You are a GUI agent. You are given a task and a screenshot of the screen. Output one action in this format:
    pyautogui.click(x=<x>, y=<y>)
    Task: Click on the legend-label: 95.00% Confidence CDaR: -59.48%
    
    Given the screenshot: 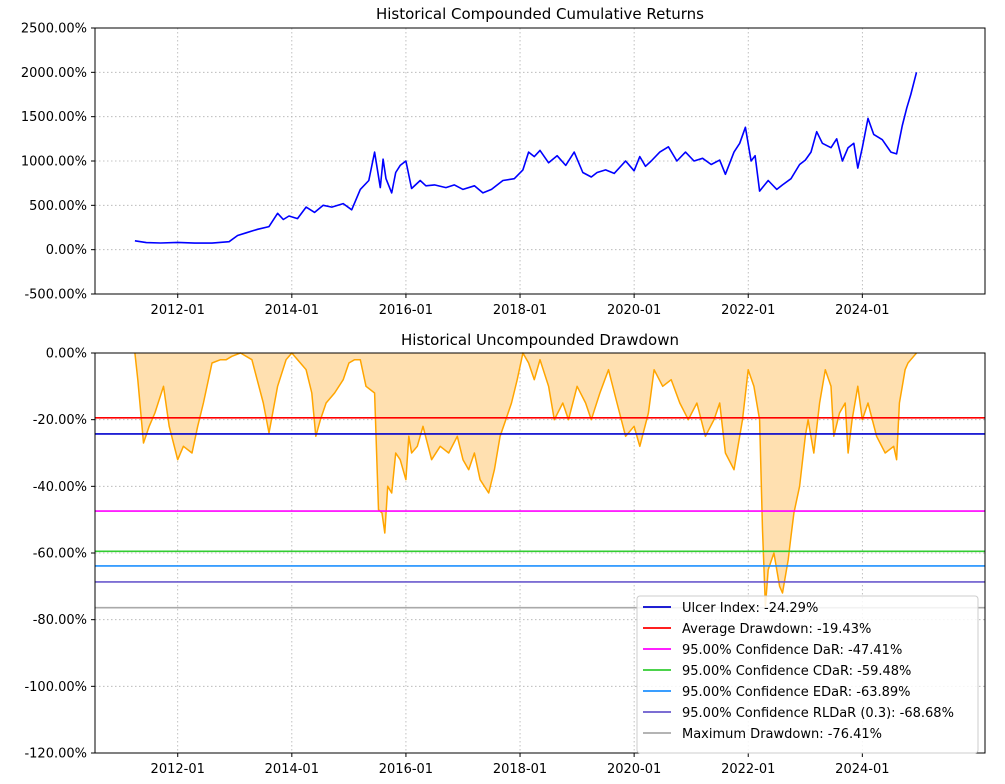 What is the action you would take?
    pyautogui.click(x=796, y=671)
    